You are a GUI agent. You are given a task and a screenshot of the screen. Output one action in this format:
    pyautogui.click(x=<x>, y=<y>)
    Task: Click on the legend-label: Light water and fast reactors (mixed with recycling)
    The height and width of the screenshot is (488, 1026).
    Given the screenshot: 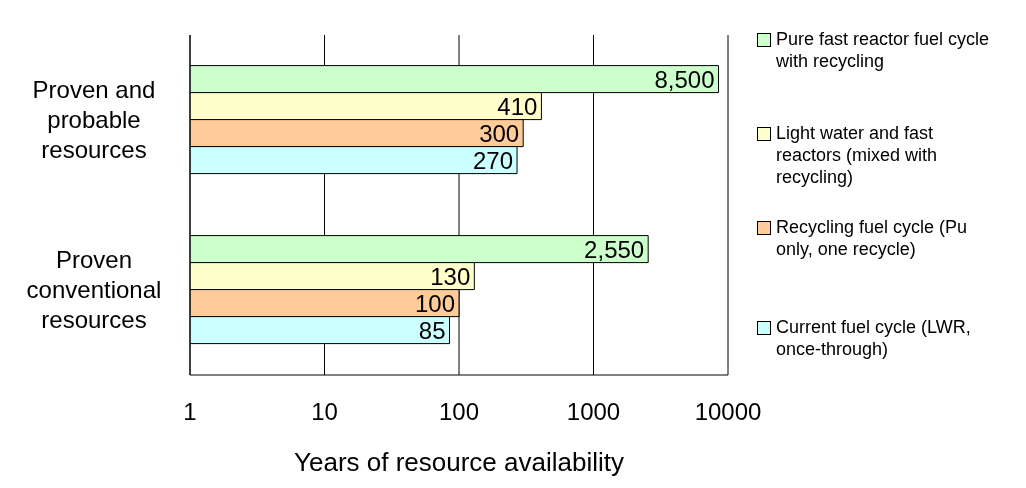 What is the action you would take?
    pyautogui.click(x=857, y=155)
    